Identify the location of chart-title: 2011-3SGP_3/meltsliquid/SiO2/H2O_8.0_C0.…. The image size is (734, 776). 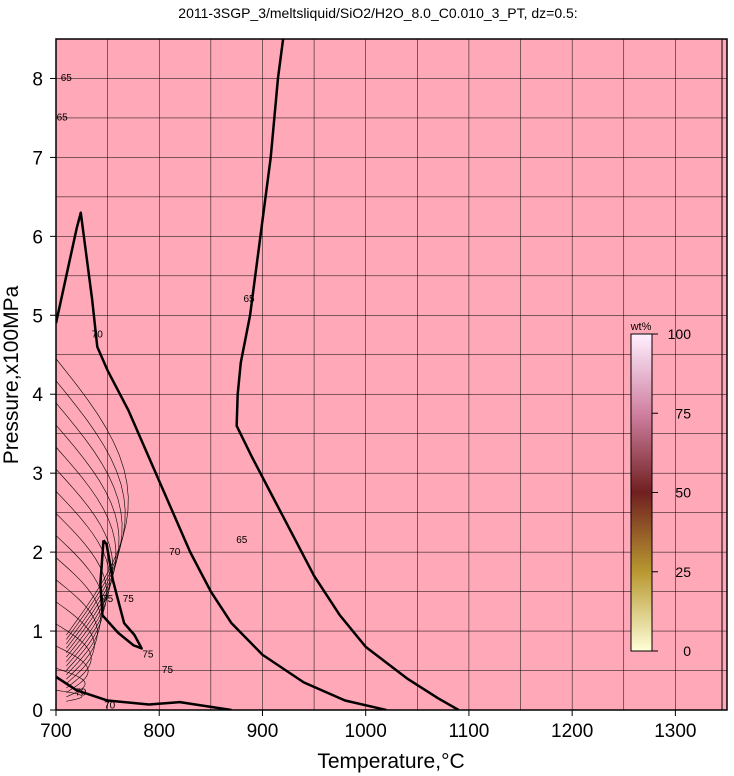
(377, 13).